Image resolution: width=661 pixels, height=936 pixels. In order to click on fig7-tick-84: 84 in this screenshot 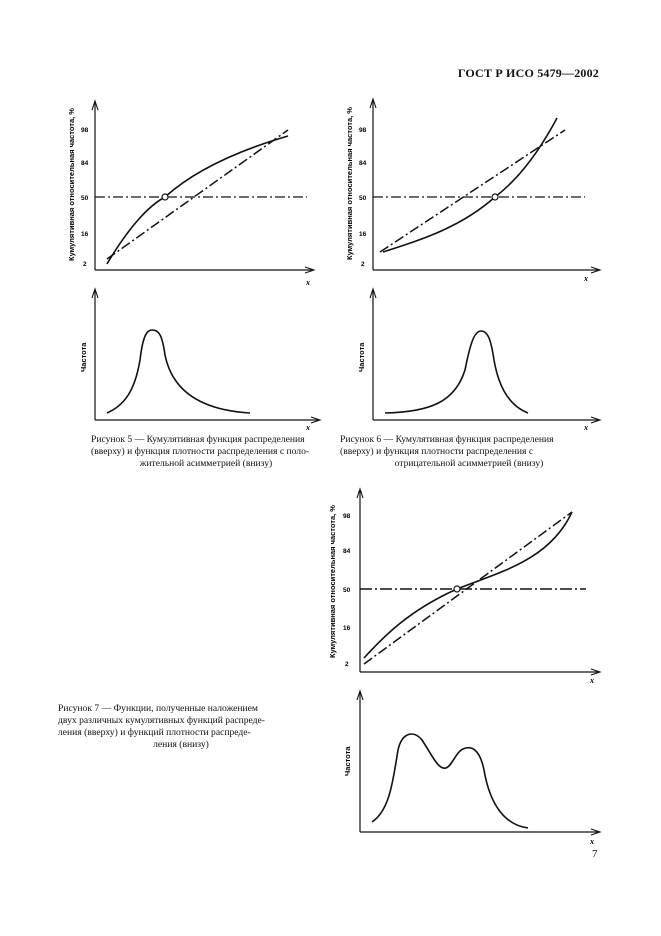, I will do `click(347, 551)`.